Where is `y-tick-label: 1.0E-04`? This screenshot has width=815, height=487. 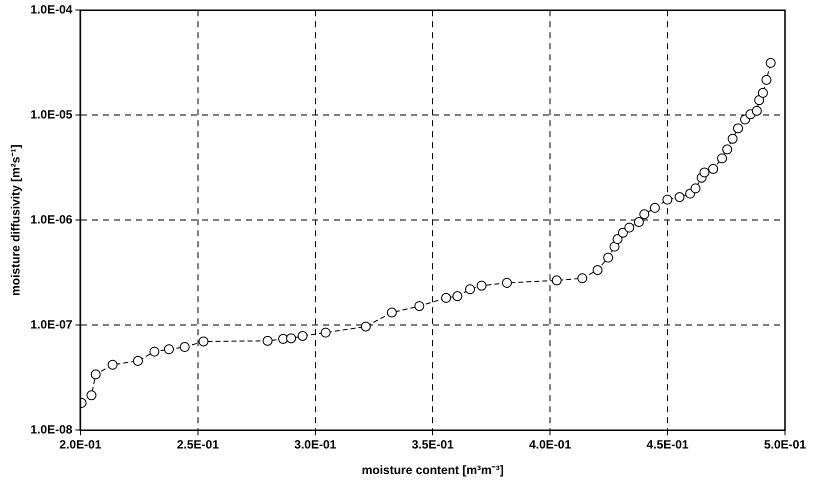
y-tick-label: 1.0E-04 is located at coordinates (51, 9).